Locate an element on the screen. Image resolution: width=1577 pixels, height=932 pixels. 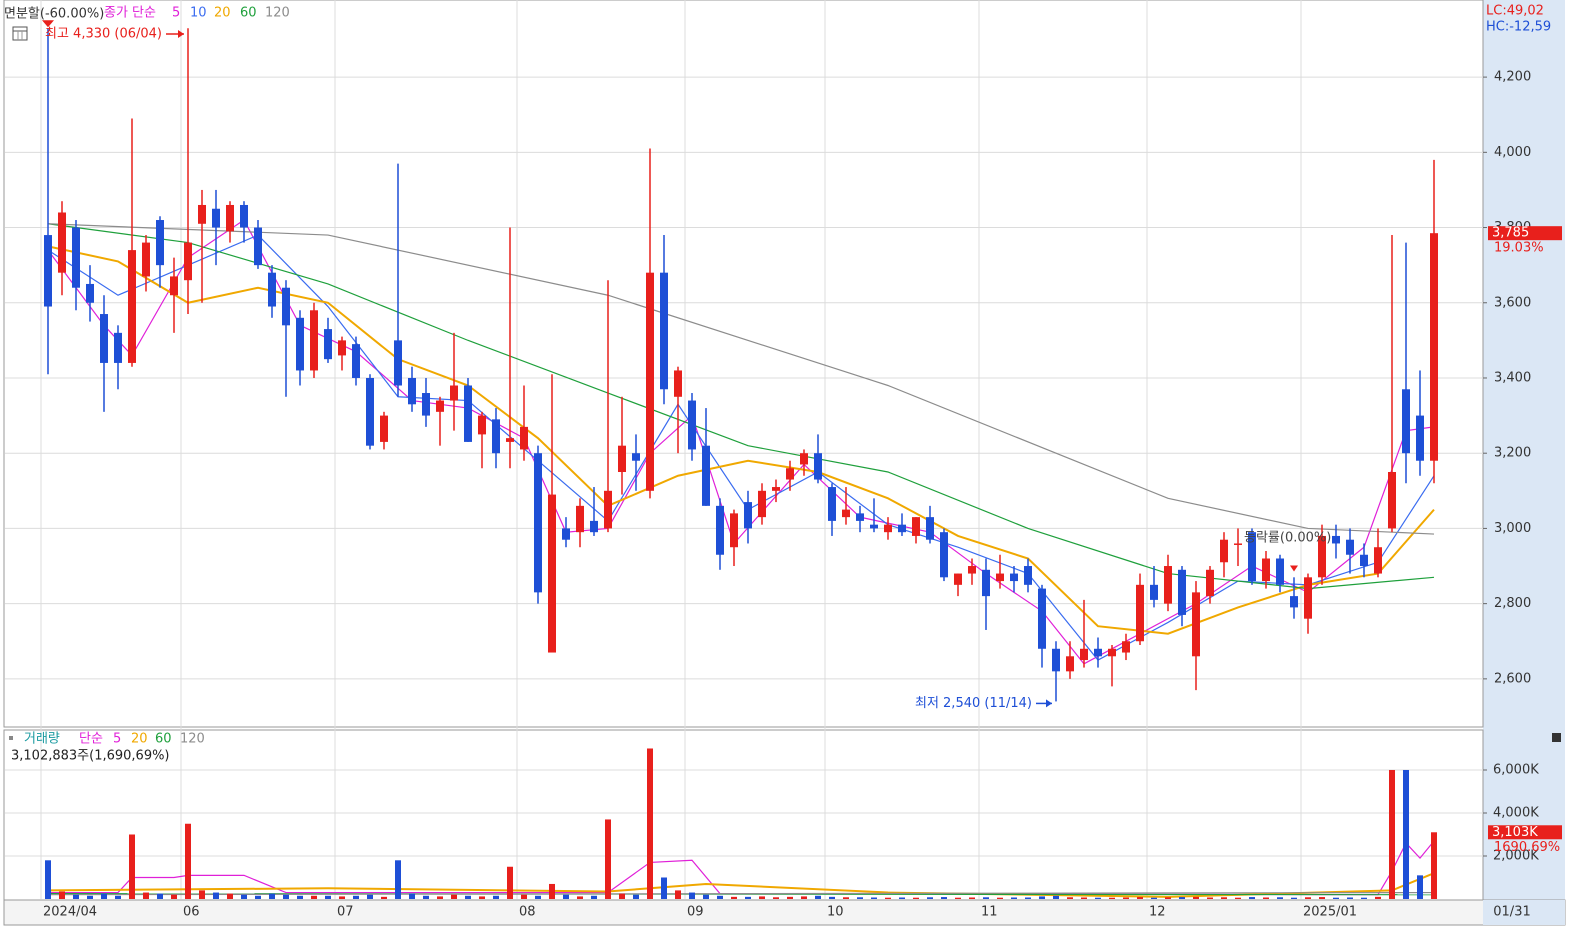
x-tick-label: 2024/04 is located at coordinates (70, 912).